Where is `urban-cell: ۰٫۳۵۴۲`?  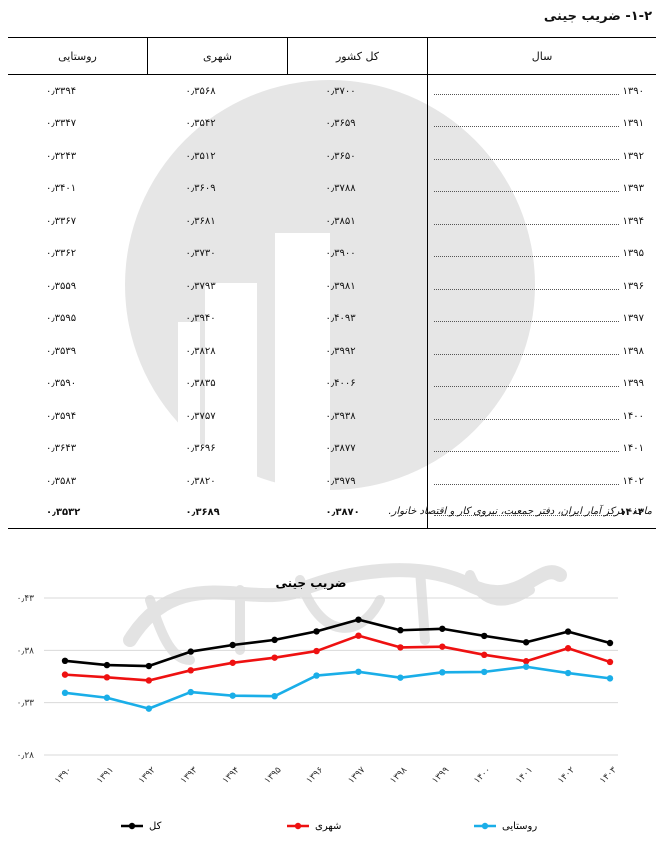
urban-cell: ۰٫۳۵۴۲ is located at coordinates (200, 124).